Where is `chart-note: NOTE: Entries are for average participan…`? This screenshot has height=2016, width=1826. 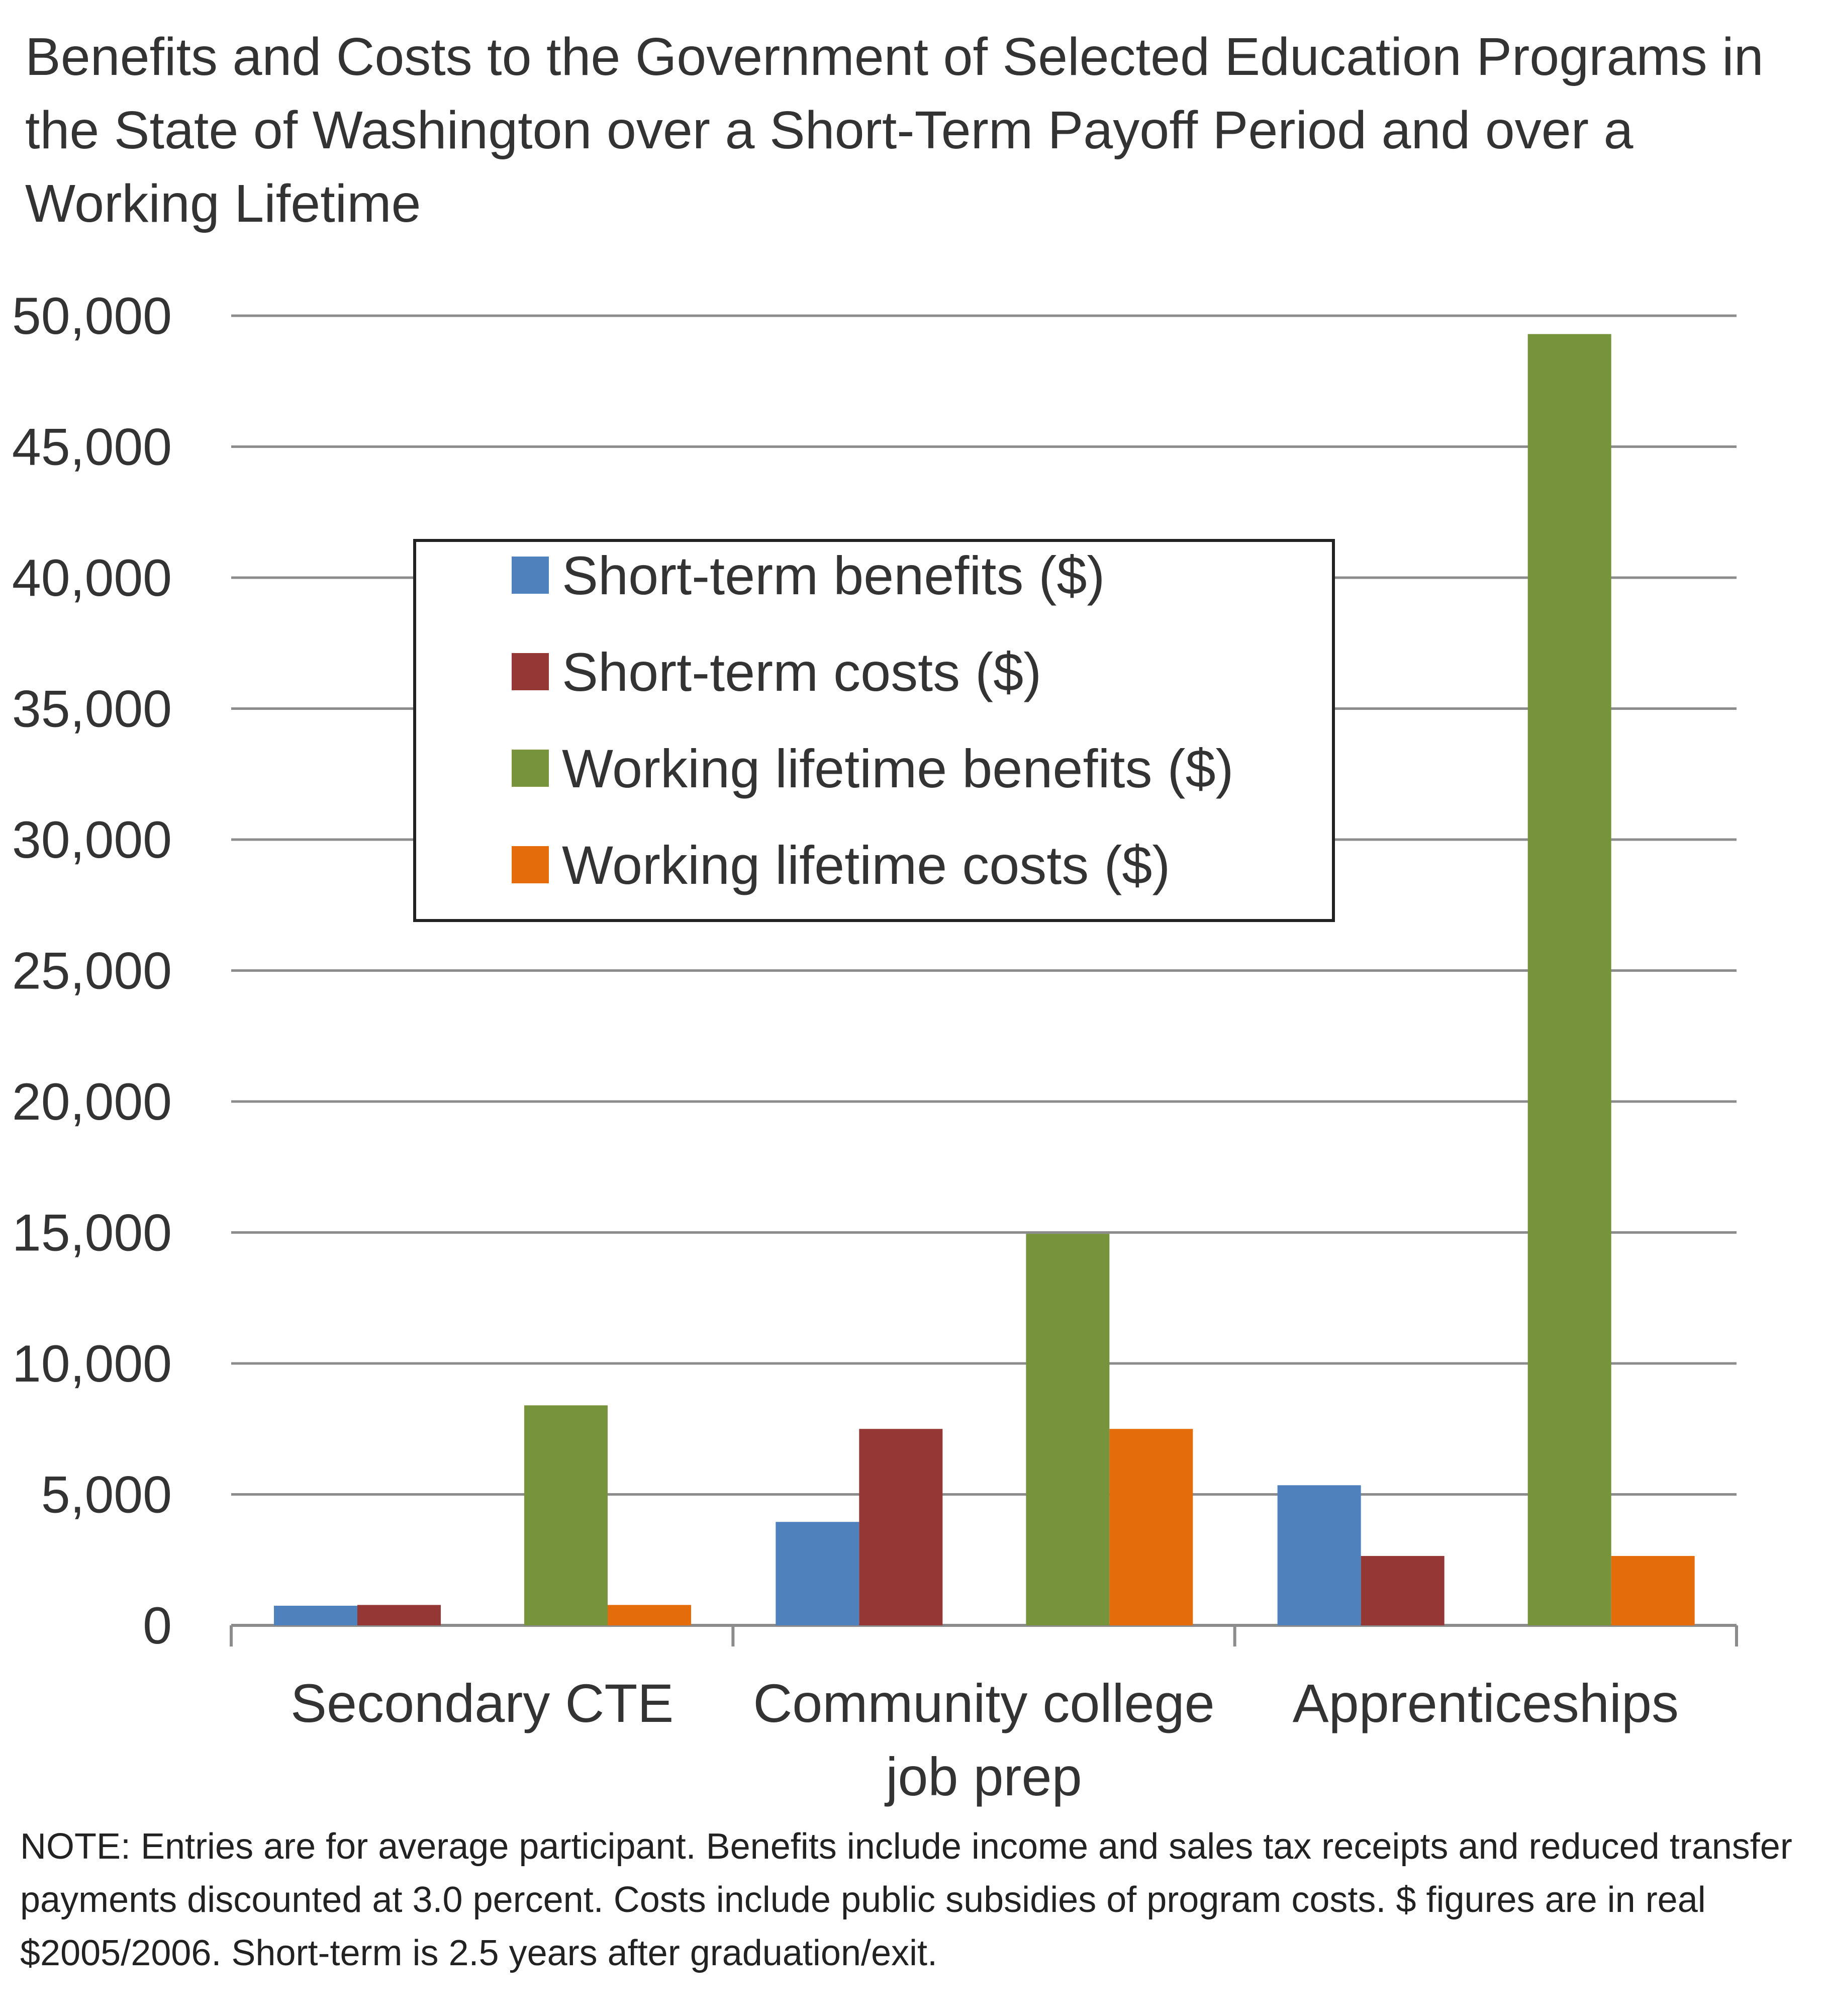 chart-note: NOTE: Entries are for average participan… is located at coordinates (906, 1900).